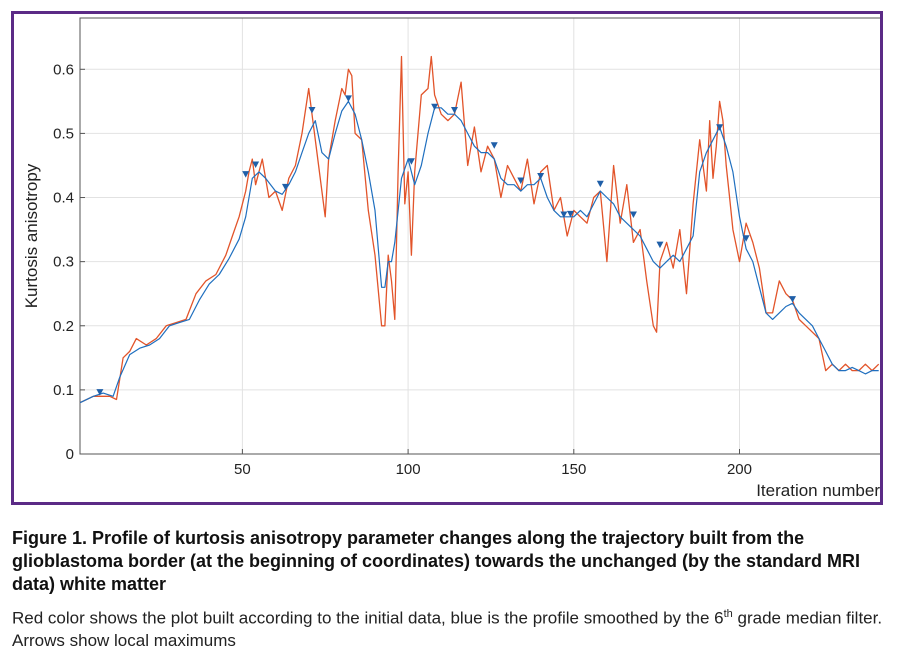 The width and height of the screenshot is (899, 662). What do you see at coordinates (242, 469) in the screenshot?
I see `x-tick-label: 50` at bounding box center [242, 469].